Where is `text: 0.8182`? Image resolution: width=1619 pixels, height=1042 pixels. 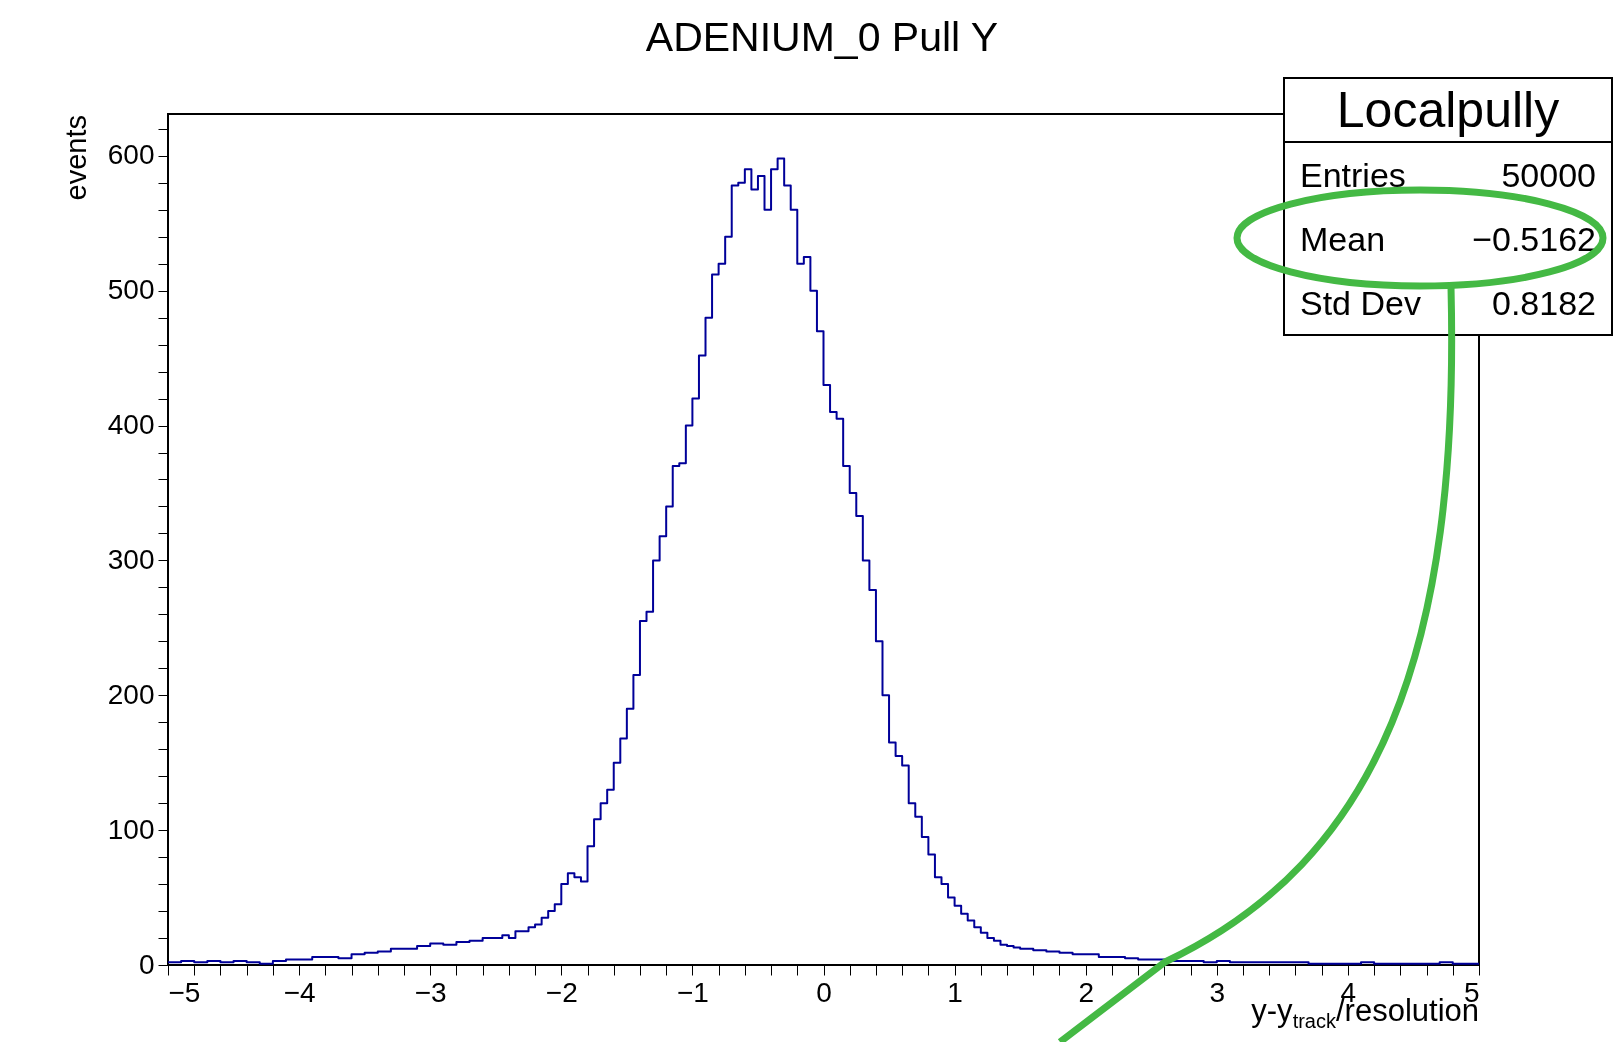
text: 0.8182 is located at coordinates (1544, 303).